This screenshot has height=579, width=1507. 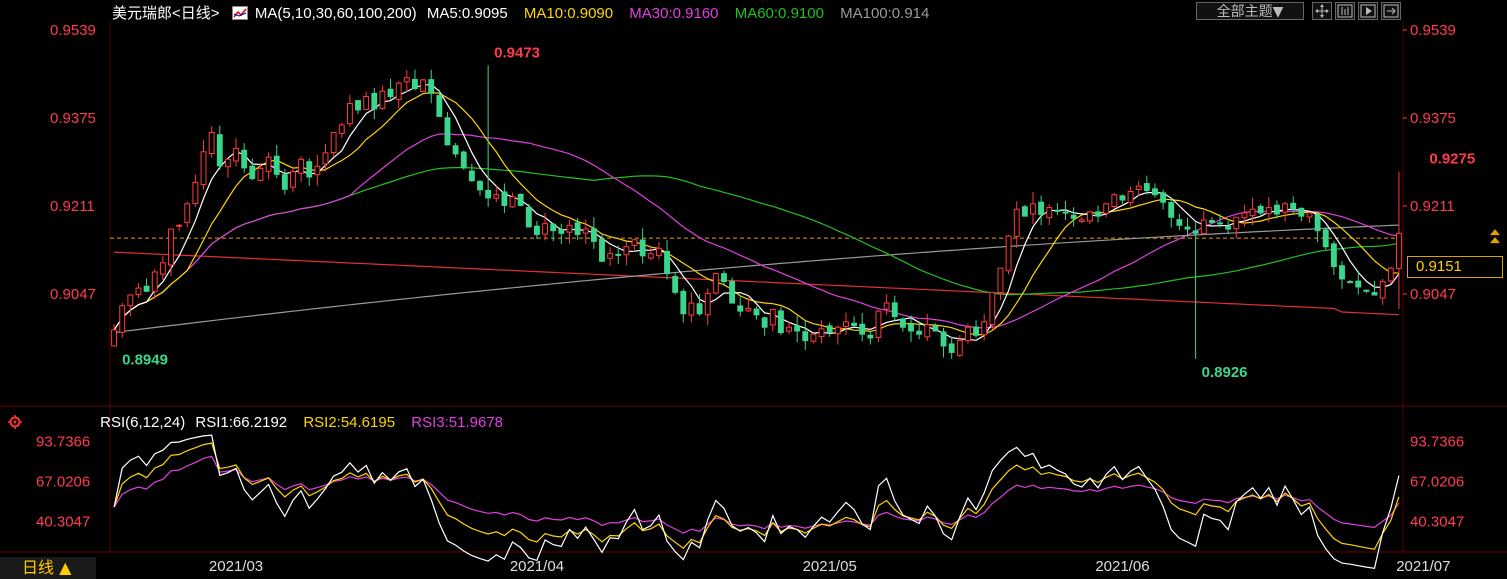 I want to click on grid-icon, so click(x=1322, y=11).